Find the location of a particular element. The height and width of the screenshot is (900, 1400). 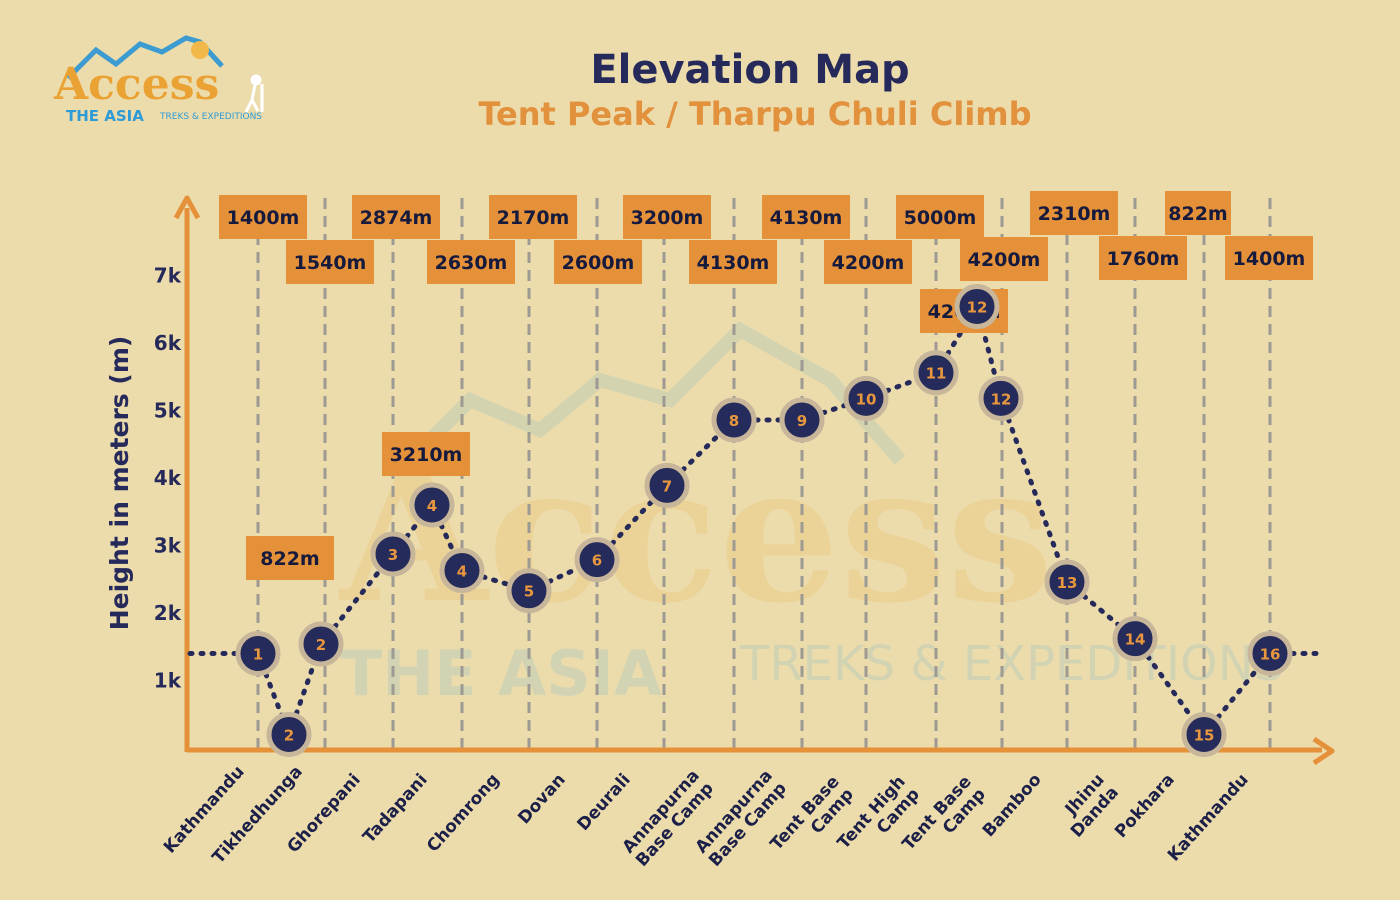

watermark-the-asia-text: THE ASIA is located at coordinates (501, 673).